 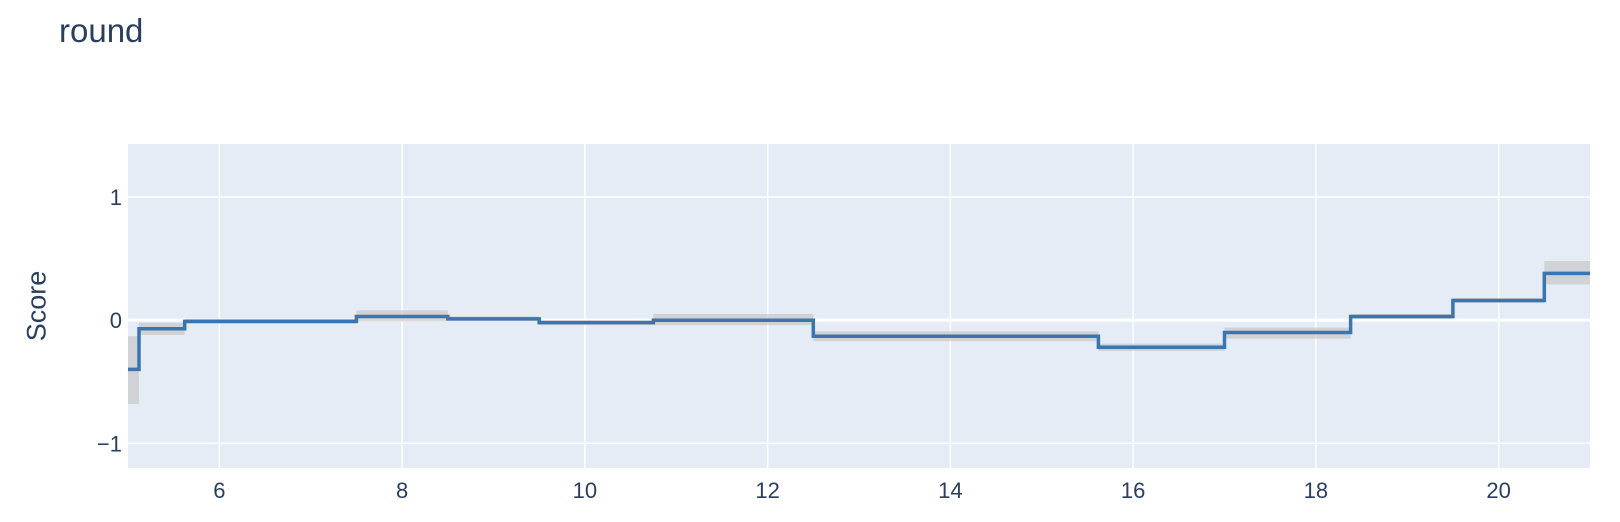 I want to click on chart-title: round, so click(x=101, y=30).